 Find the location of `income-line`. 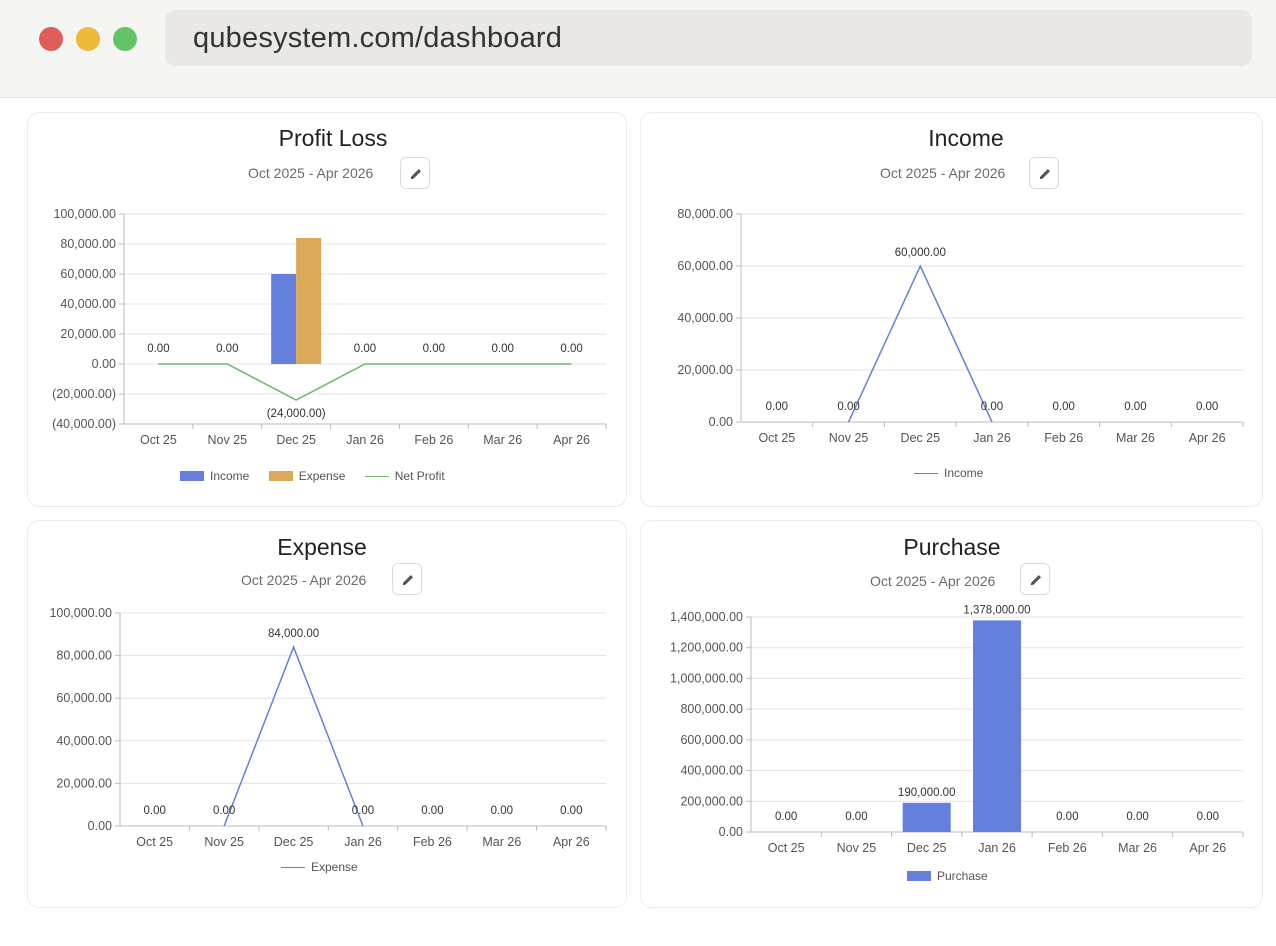

income-line is located at coordinates (920, 343).